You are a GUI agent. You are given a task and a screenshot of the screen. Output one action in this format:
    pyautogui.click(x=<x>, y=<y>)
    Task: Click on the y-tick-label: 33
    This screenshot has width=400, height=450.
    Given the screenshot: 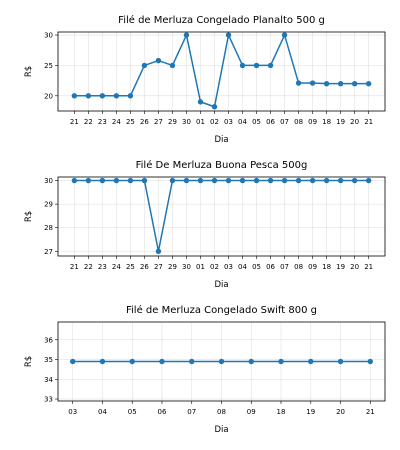 What is the action you would take?
    pyautogui.click(x=48, y=400)
    